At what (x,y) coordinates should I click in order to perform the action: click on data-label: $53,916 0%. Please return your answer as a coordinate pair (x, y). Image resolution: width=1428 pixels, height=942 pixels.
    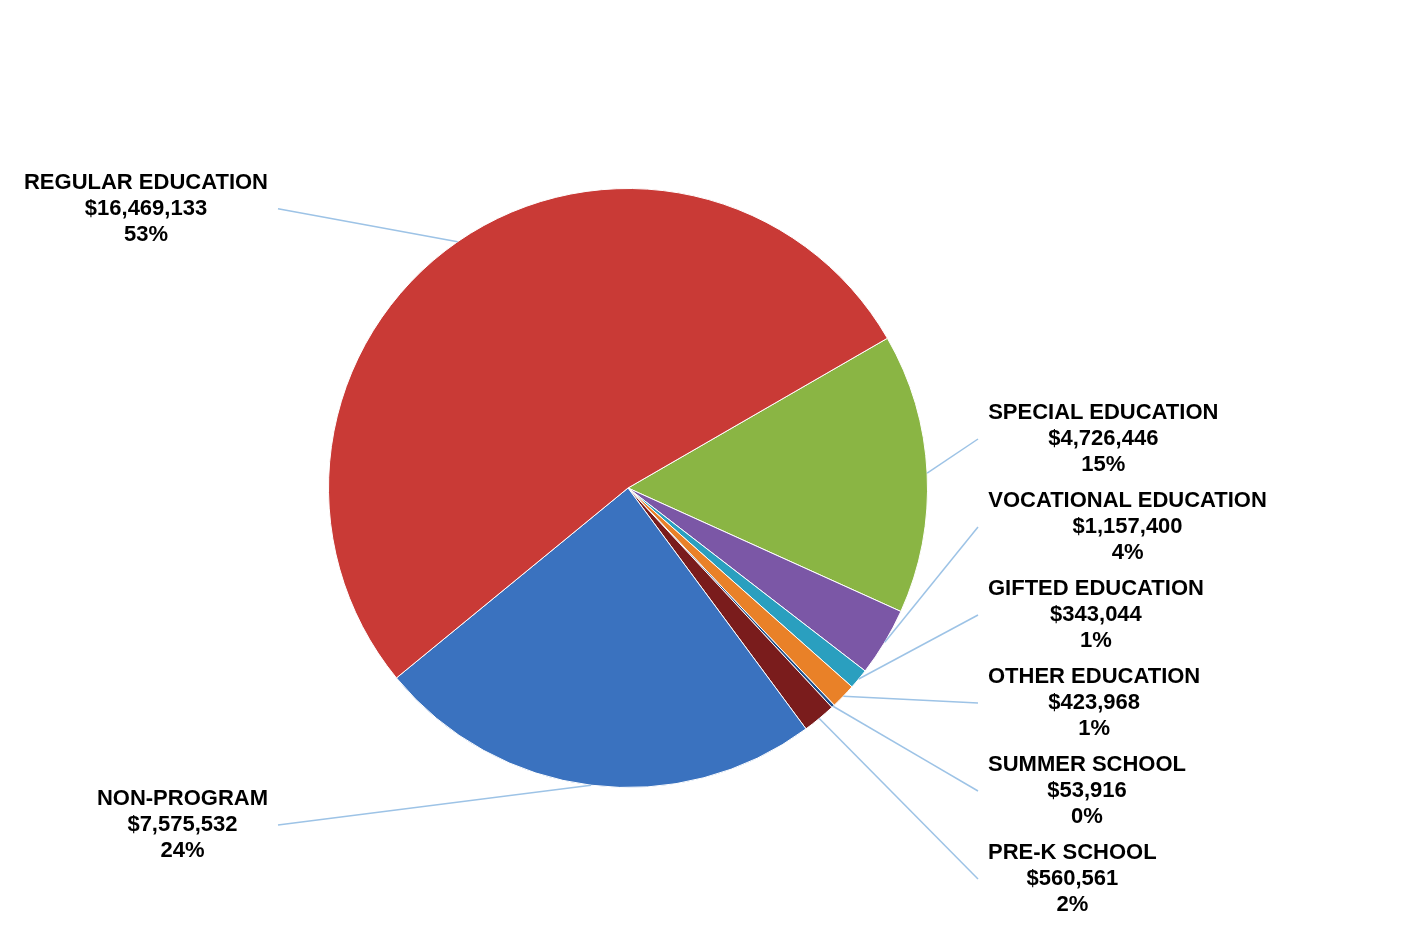
    Looking at the image, I should click on (1087, 803).